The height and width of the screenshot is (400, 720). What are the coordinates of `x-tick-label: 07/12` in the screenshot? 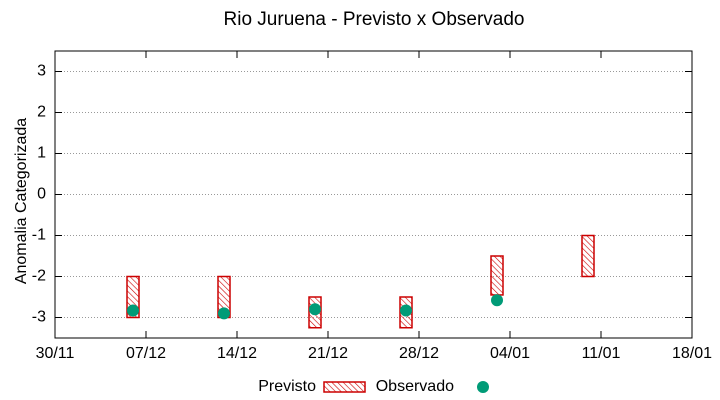 It's located at (146, 353).